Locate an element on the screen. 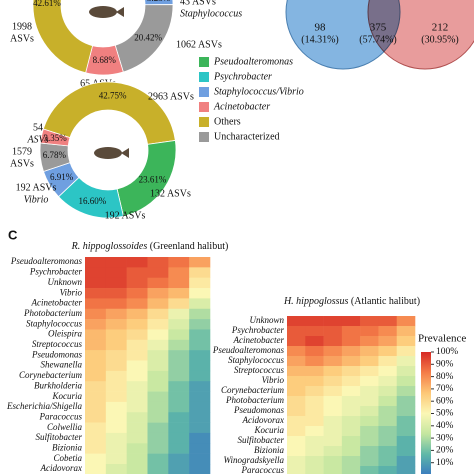 The image size is (474, 474). slice-label: 42.75% is located at coordinates (113, 95).